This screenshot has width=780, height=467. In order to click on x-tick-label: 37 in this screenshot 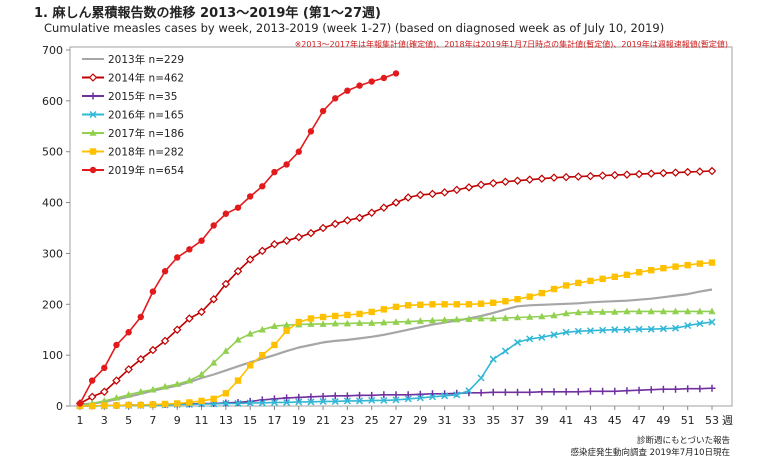, I will do `click(518, 420)`.